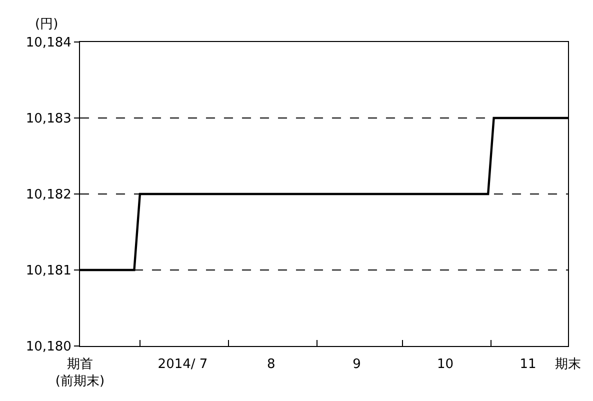  What do you see at coordinates (80, 373) in the screenshot?
I see `x-tick-label: 期首 (前期末)` at bounding box center [80, 373].